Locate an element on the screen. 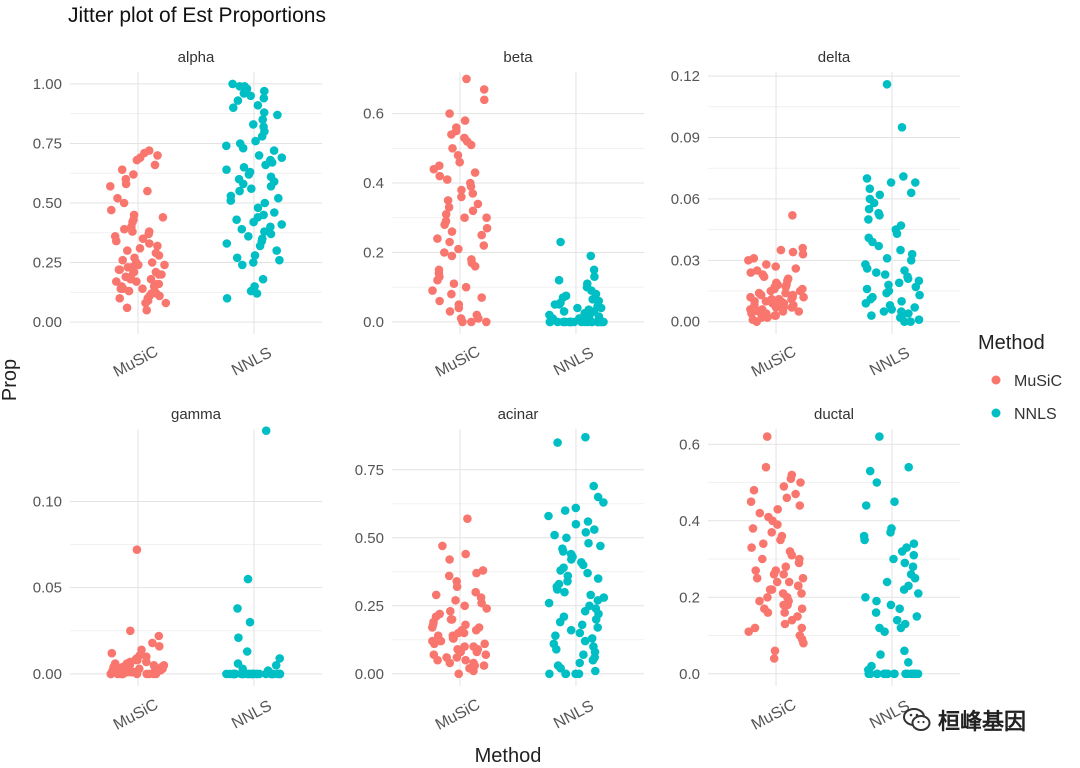  y-tick-label: 0.75 is located at coordinates (47, 143).